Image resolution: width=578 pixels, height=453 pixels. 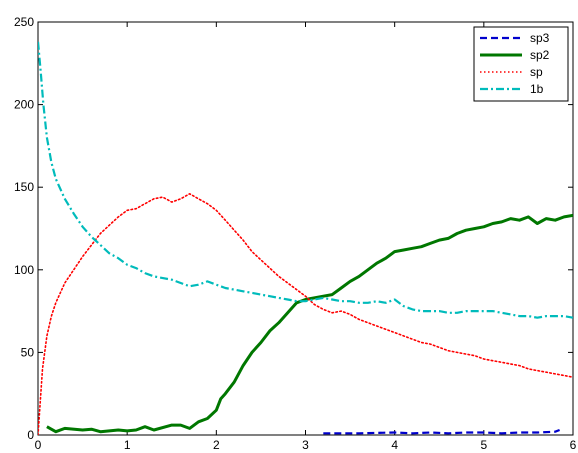 What do you see at coordinates (216, 445) in the screenshot?
I see `x-tick-label: 2` at bounding box center [216, 445].